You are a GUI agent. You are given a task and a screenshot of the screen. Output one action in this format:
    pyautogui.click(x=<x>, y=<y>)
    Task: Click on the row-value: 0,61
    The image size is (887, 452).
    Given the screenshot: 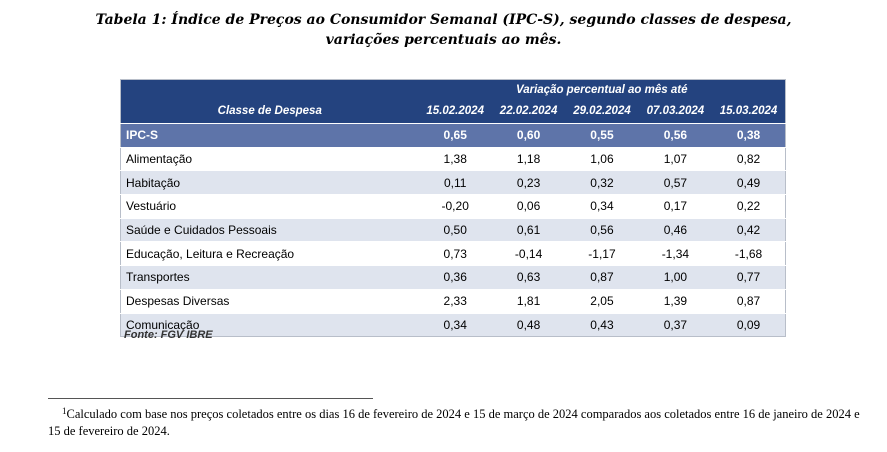 What is the action you would take?
    pyautogui.click(x=528, y=229)
    